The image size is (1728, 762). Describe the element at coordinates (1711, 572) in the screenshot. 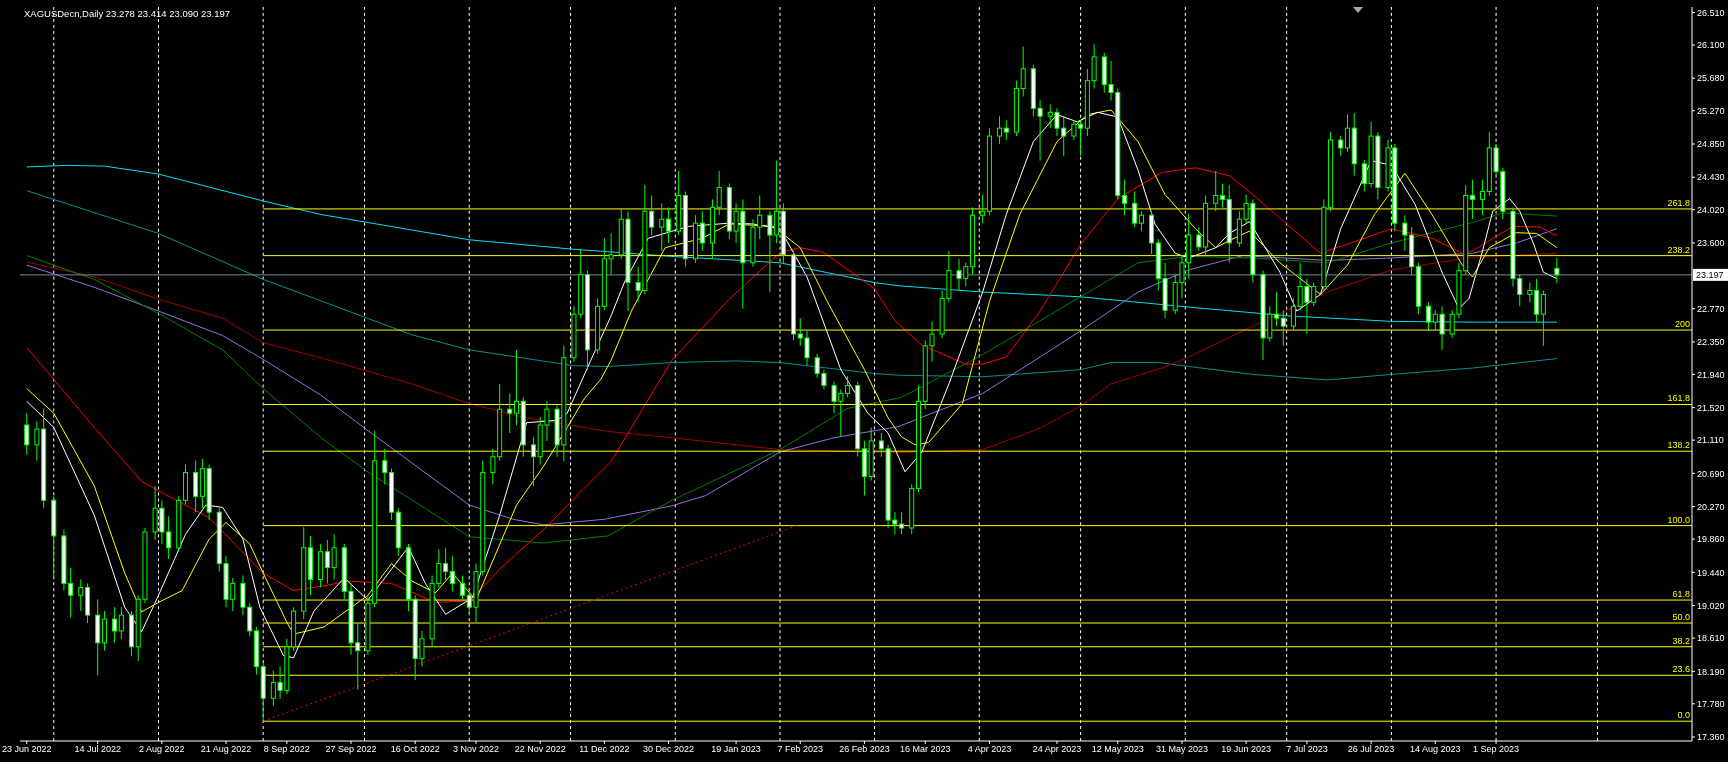

I see `y-tick-label: 19.440` at that location.